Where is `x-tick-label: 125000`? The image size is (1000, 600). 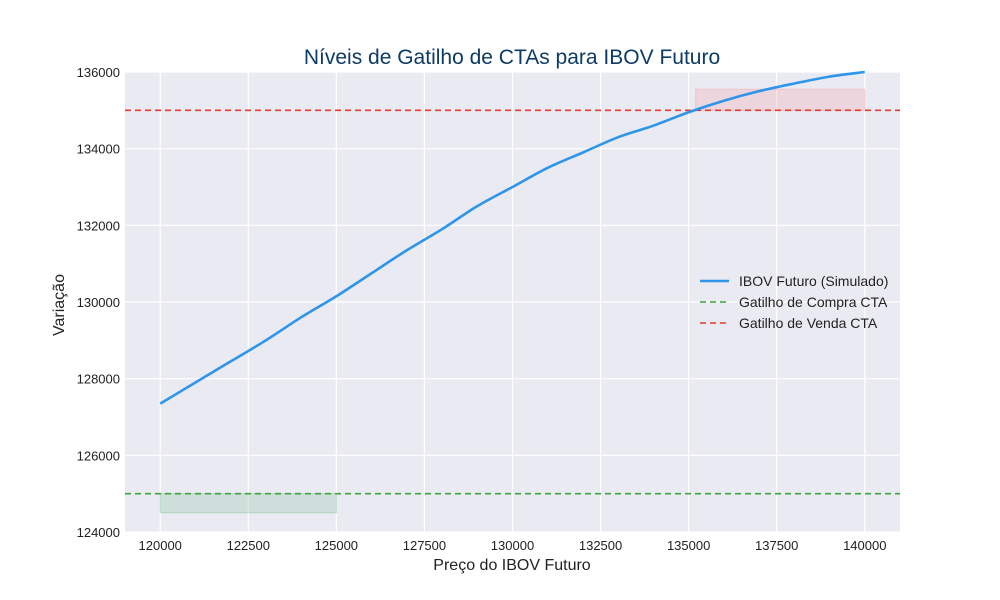
x-tick-label: 125000 is located at coordinates (336, 545).